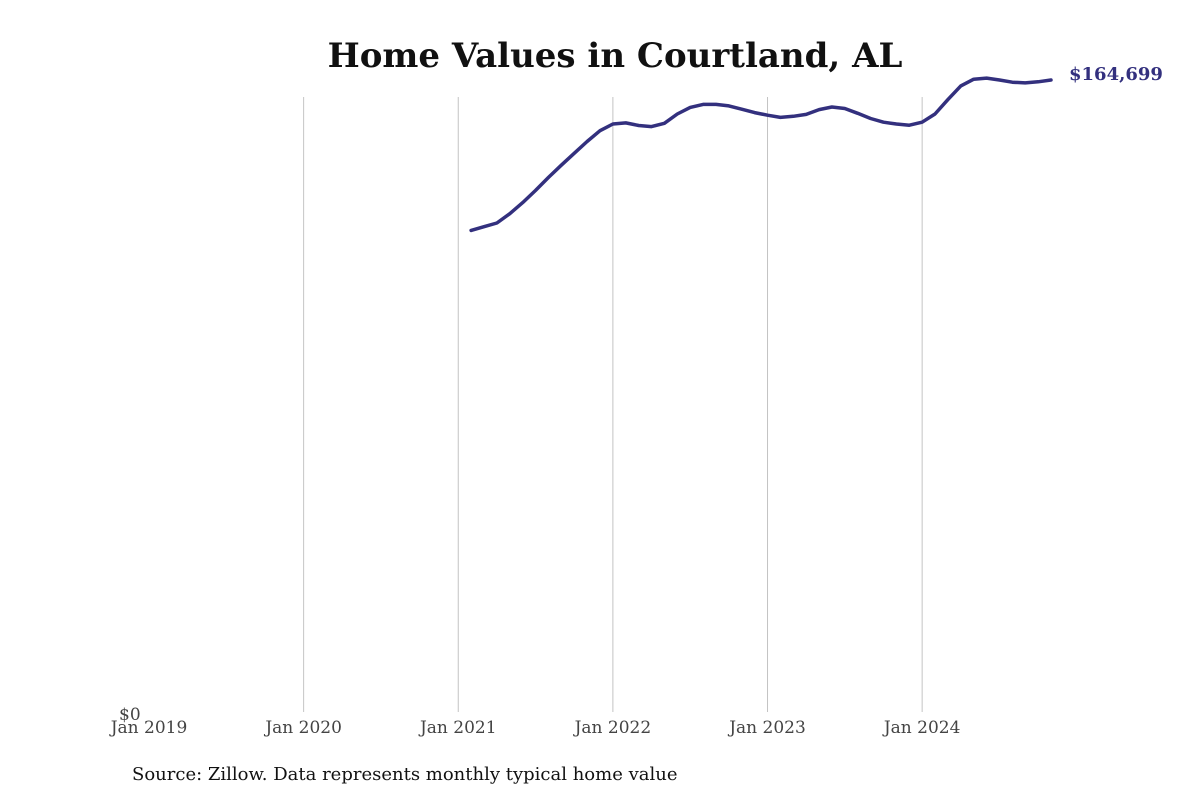 This screenshot has height=800, width=1200. I want to click on chart-title: Home Values in Courtland, AL, so click(615, 56).